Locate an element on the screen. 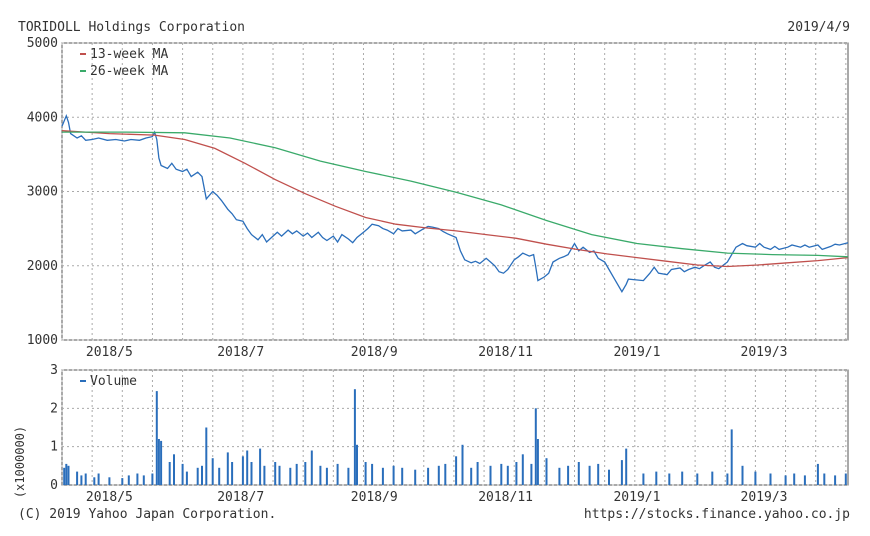  y-tick-label: 5000 is located at coordinates (42, 43).